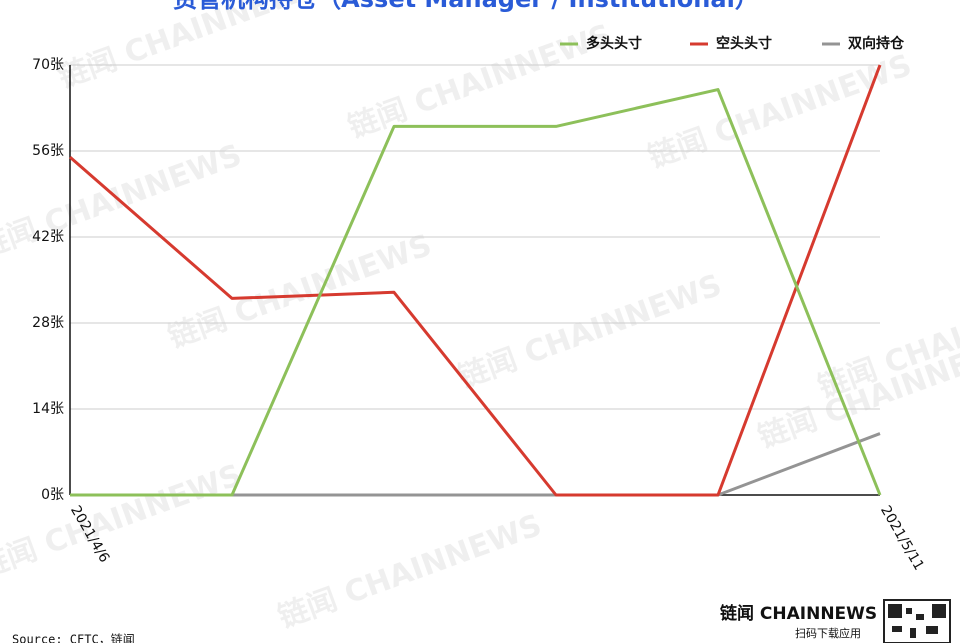 The image size is (960, 643). Describe the element at coordinates (828, 633) in the screenshot. I see `brand-sub: 扫码下载应用` at that location.